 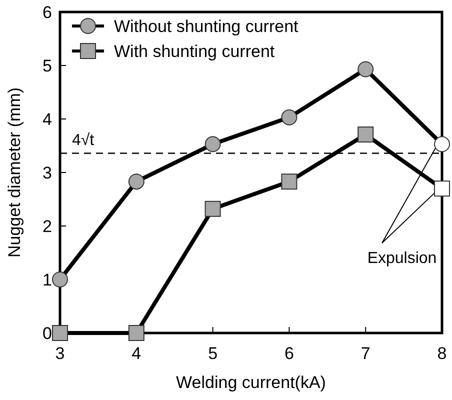 I want to click on y-tick-label: 6, so click(x=47, y=12).